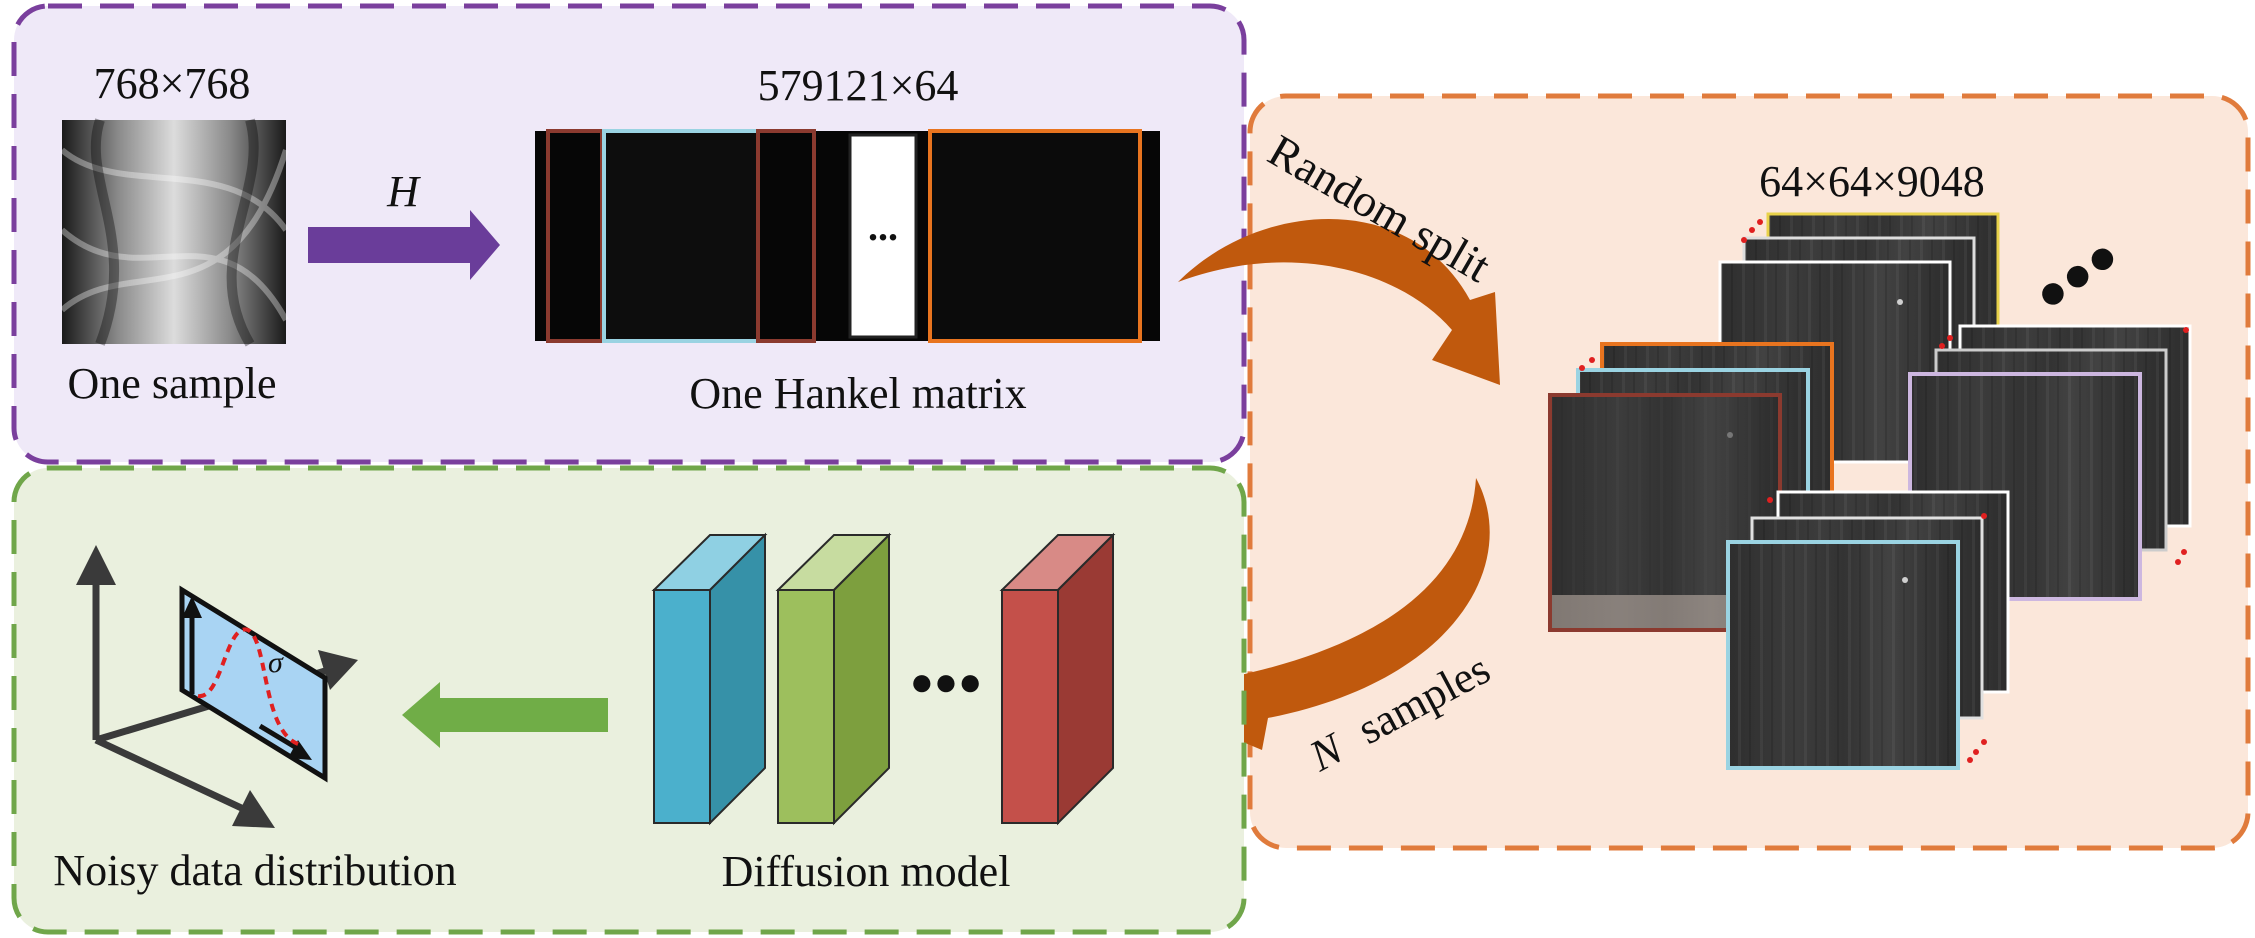 Image resolution: width=2255 pixels, height=938 pixels. What do you see at coordinates (858, 85) in the screenshot?
I see `matrix-size-label: 579121×64` at bounding box center [858, 85].